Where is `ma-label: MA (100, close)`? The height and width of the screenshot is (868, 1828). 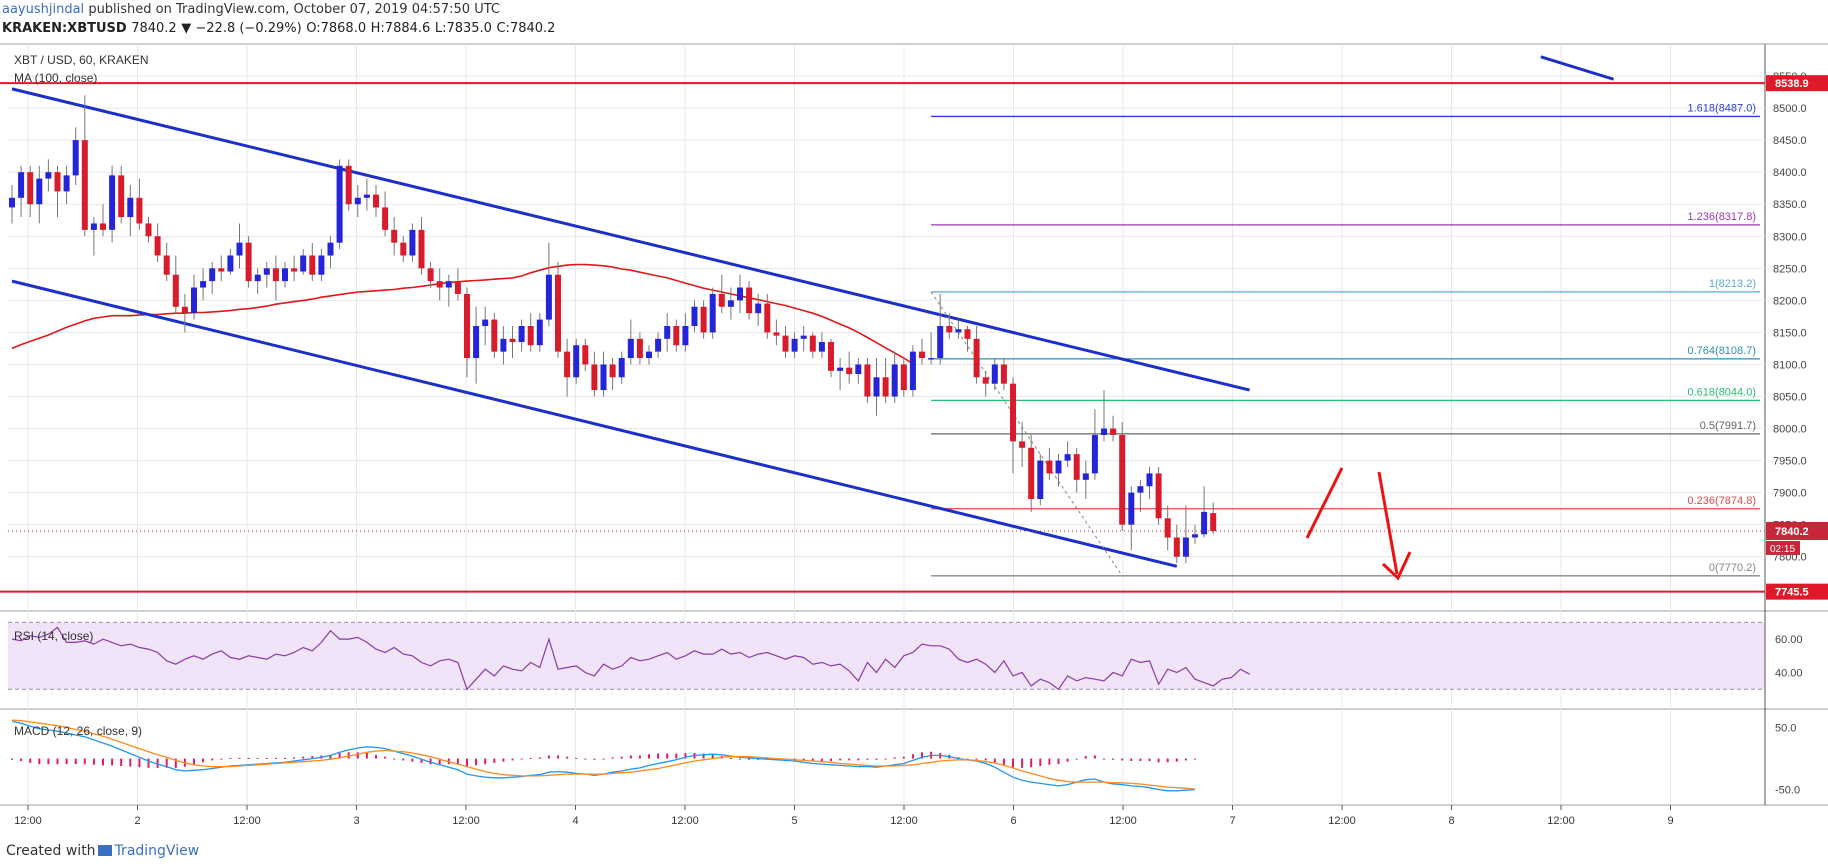
ma-label: MA (100, close) is located at coordinates (55, 78).